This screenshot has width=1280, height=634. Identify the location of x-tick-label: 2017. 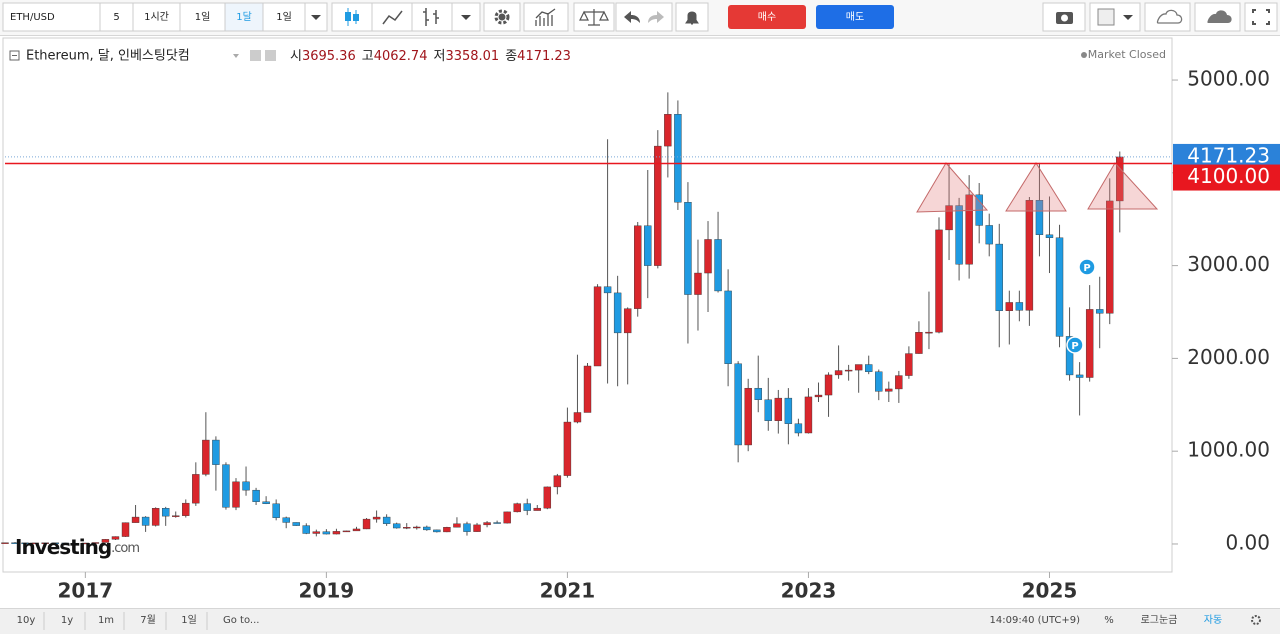
(86, 591).